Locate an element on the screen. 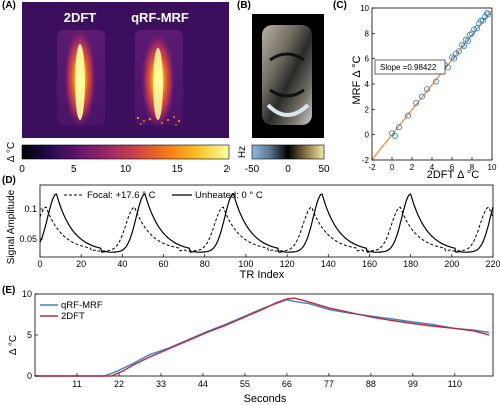 This screenshot has width=500, height=405. panel-e-label: (E) is located at coordinates (9, 290).